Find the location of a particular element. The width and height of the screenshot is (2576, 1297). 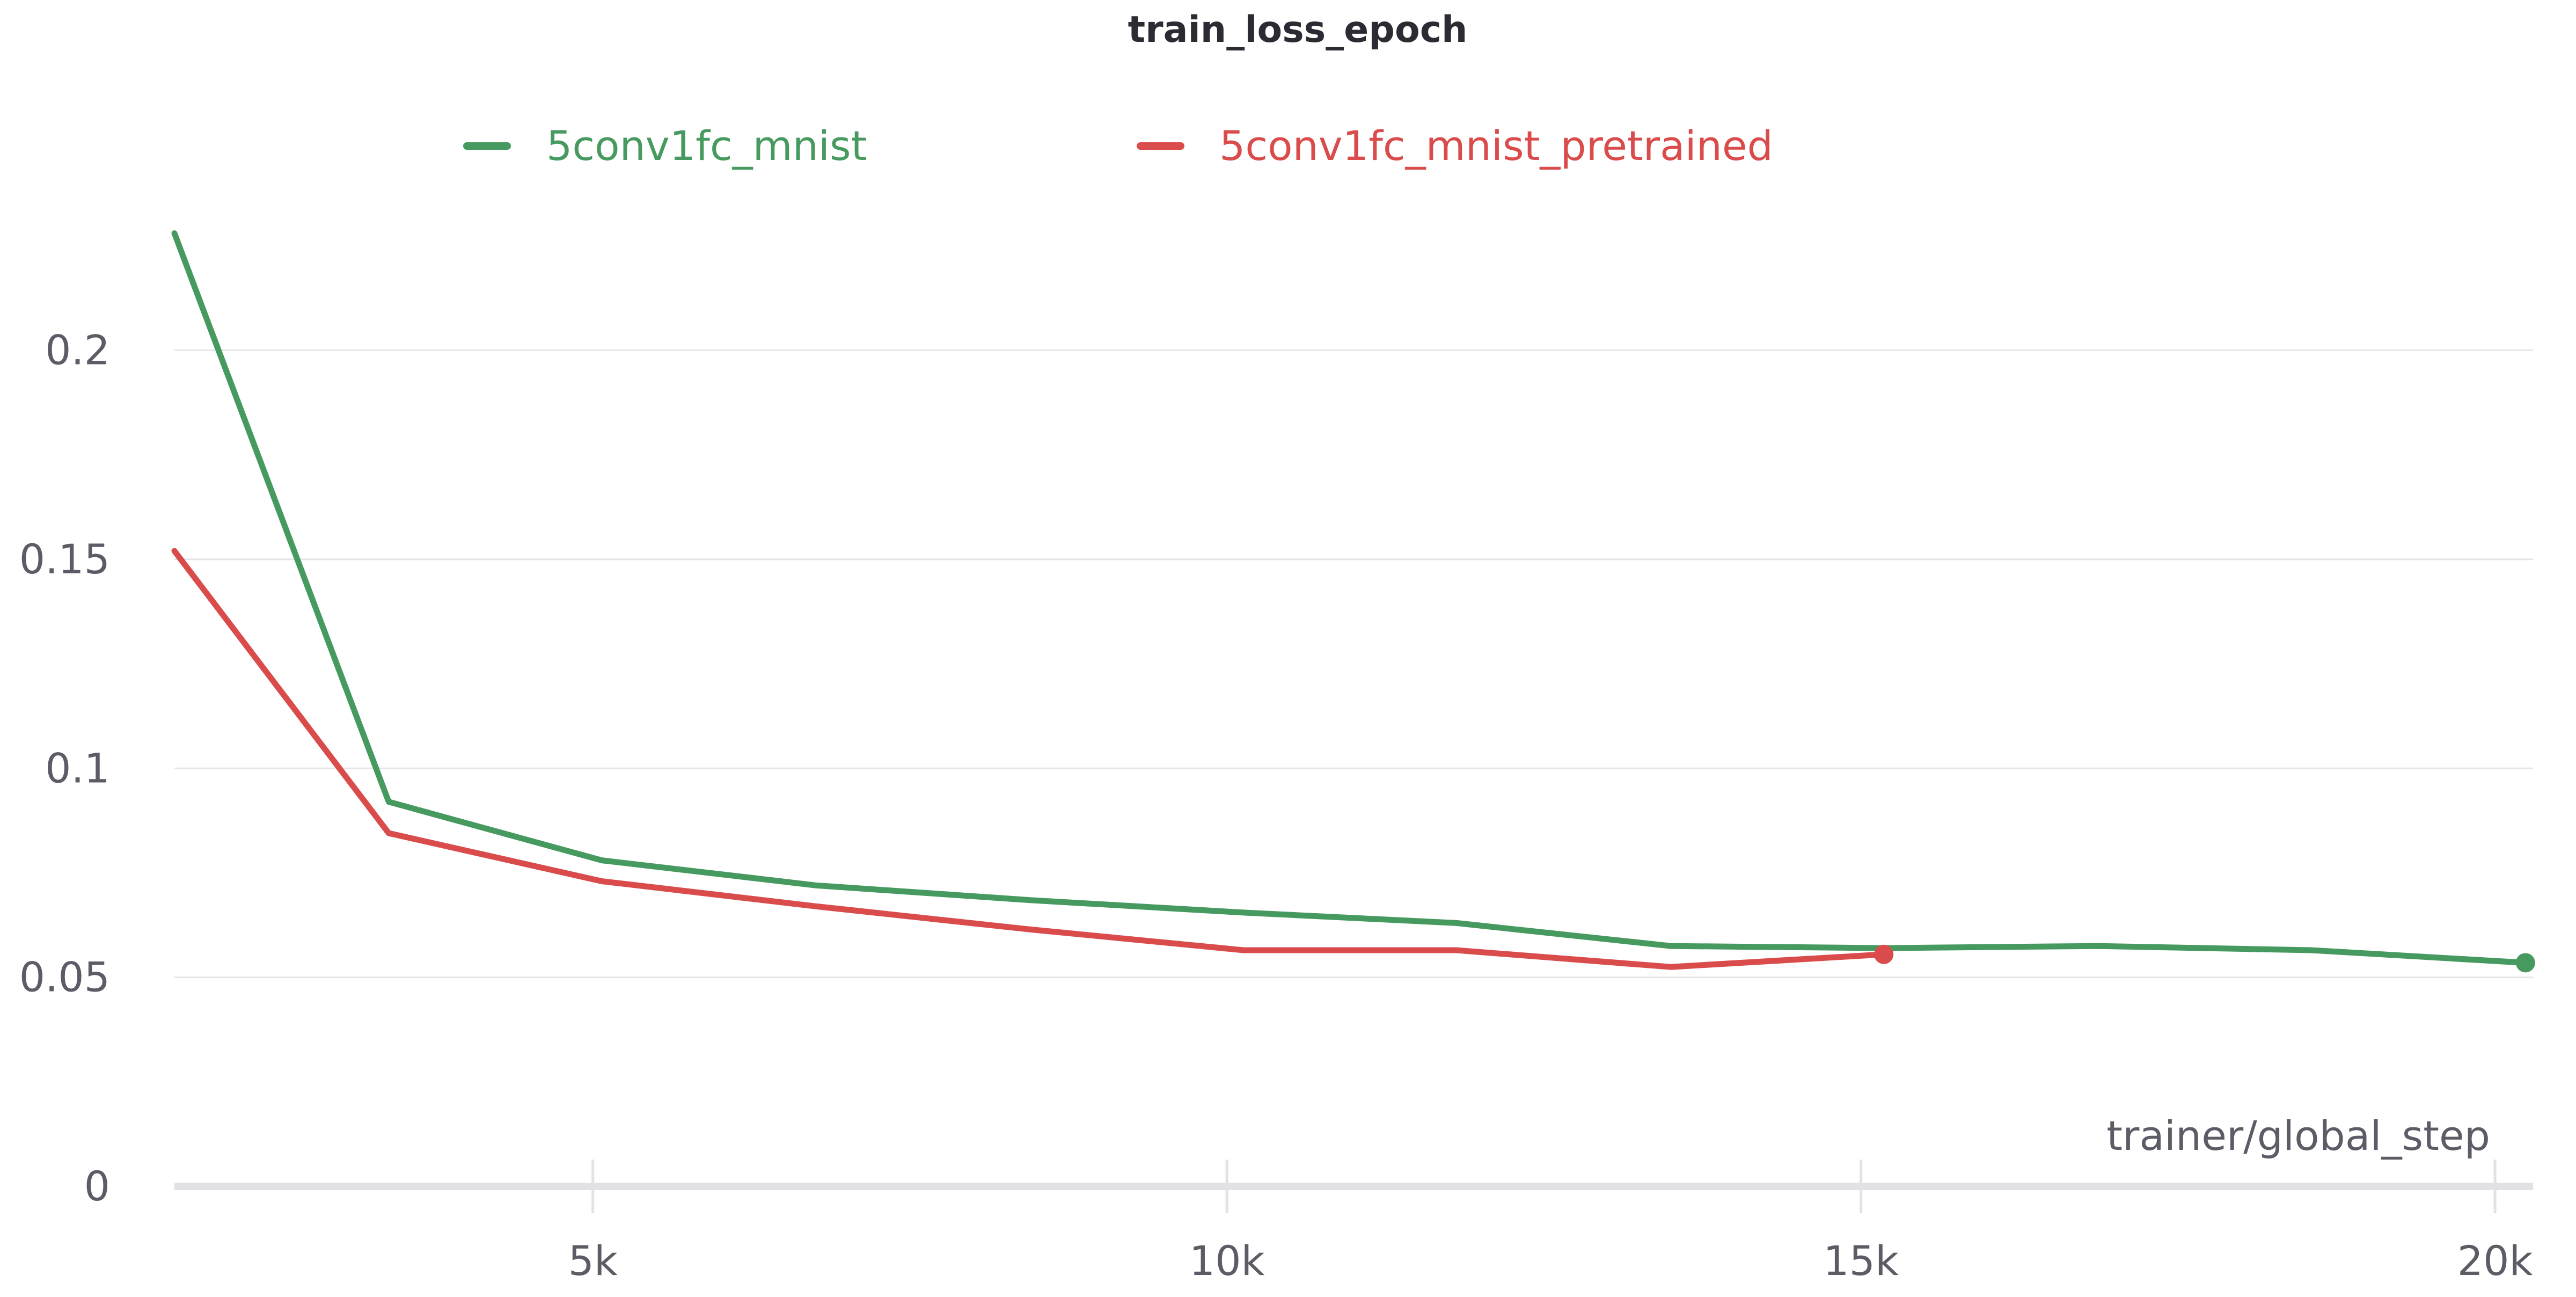

y-tick-label: 0.15 is located at coordinates (64, 559).